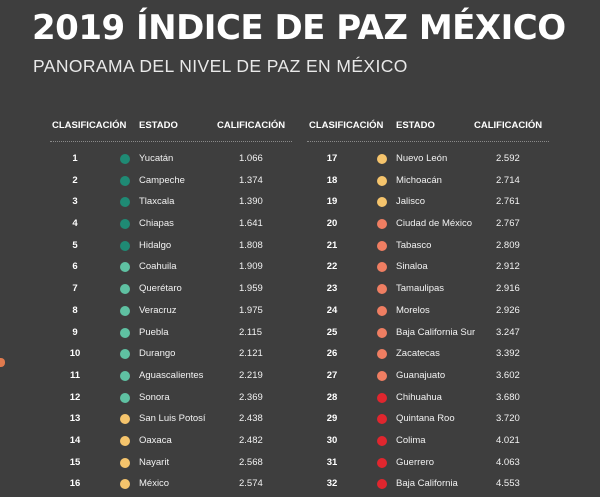 Image resolution: width=600 pixels, height=497 pixels. Describe the element at coordinates (418, 354) in the screenshot. I see `state-name: Zacatecas` at that location.